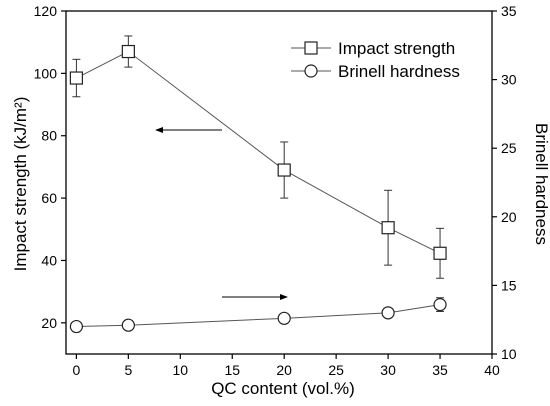 Image resolution: width=550 pixels, height=406 pixels. Describe the element at coordinates (49, 198) in the screenshot. I see `y-left-tick-label: 60` at that location.